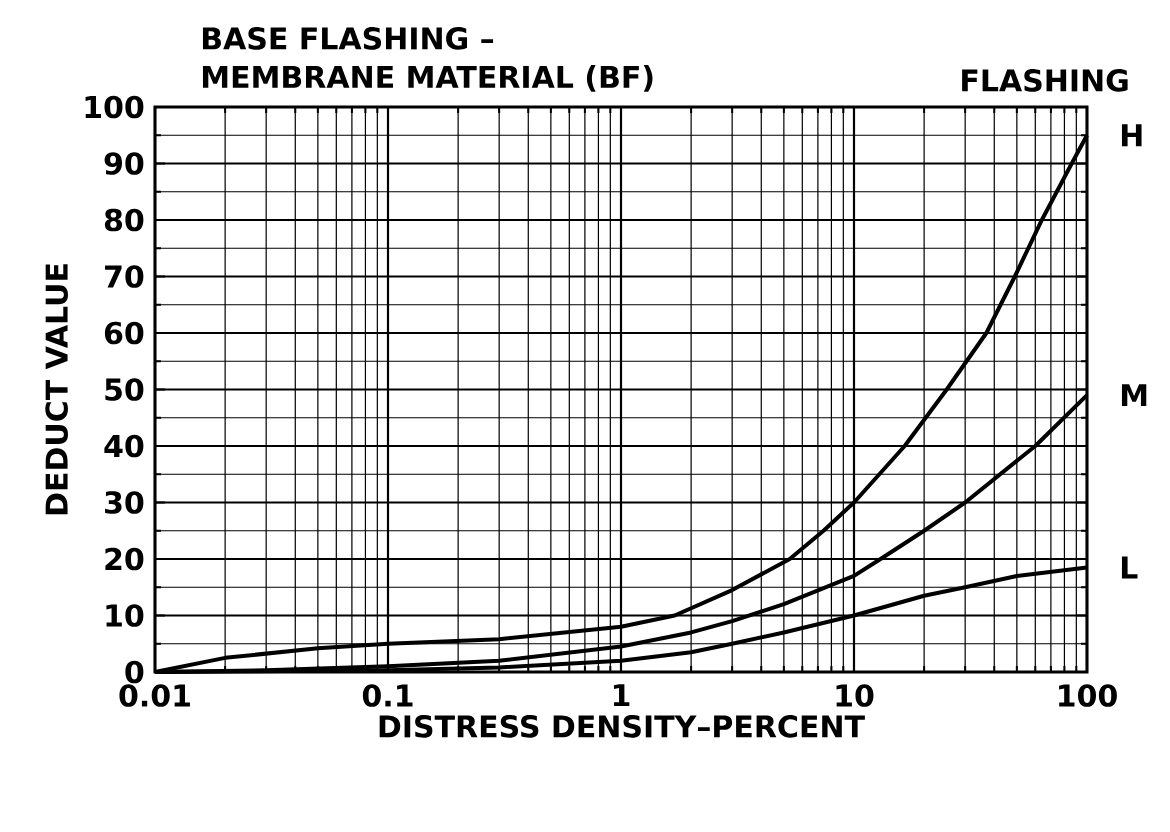  What do you see at coordinates (348, 38) in the screenshot?
I see `chart-title: BASE FLASHING –` at bounding box center [348, 38].